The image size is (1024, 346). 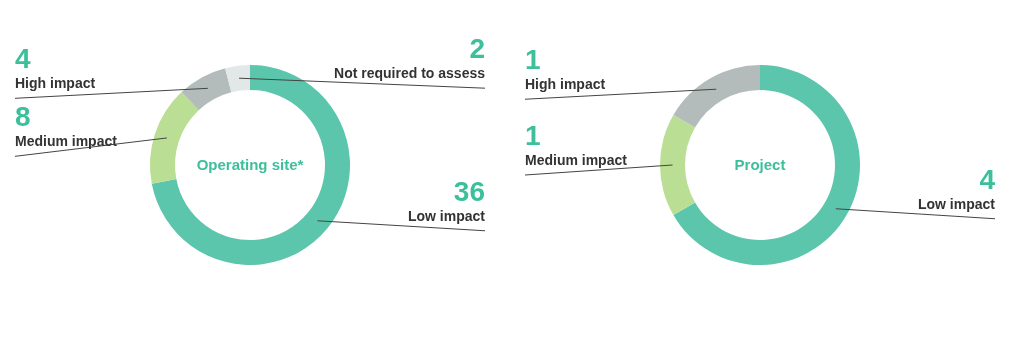 I want to click on slice-label: Not required to assess, so click(x=410, y=73).